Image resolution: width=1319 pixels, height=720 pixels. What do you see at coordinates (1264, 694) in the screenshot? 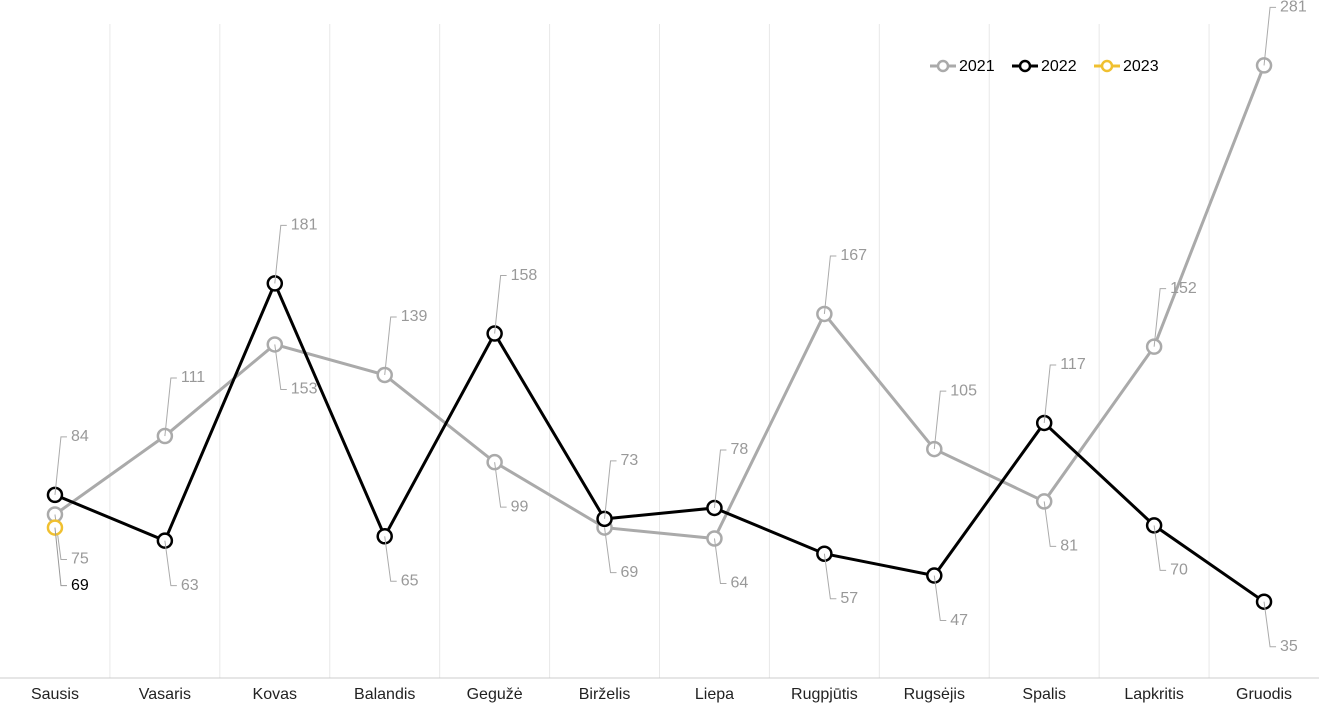
I see `x-tick-label: Gruodis` at bounding box center [1264, 694].